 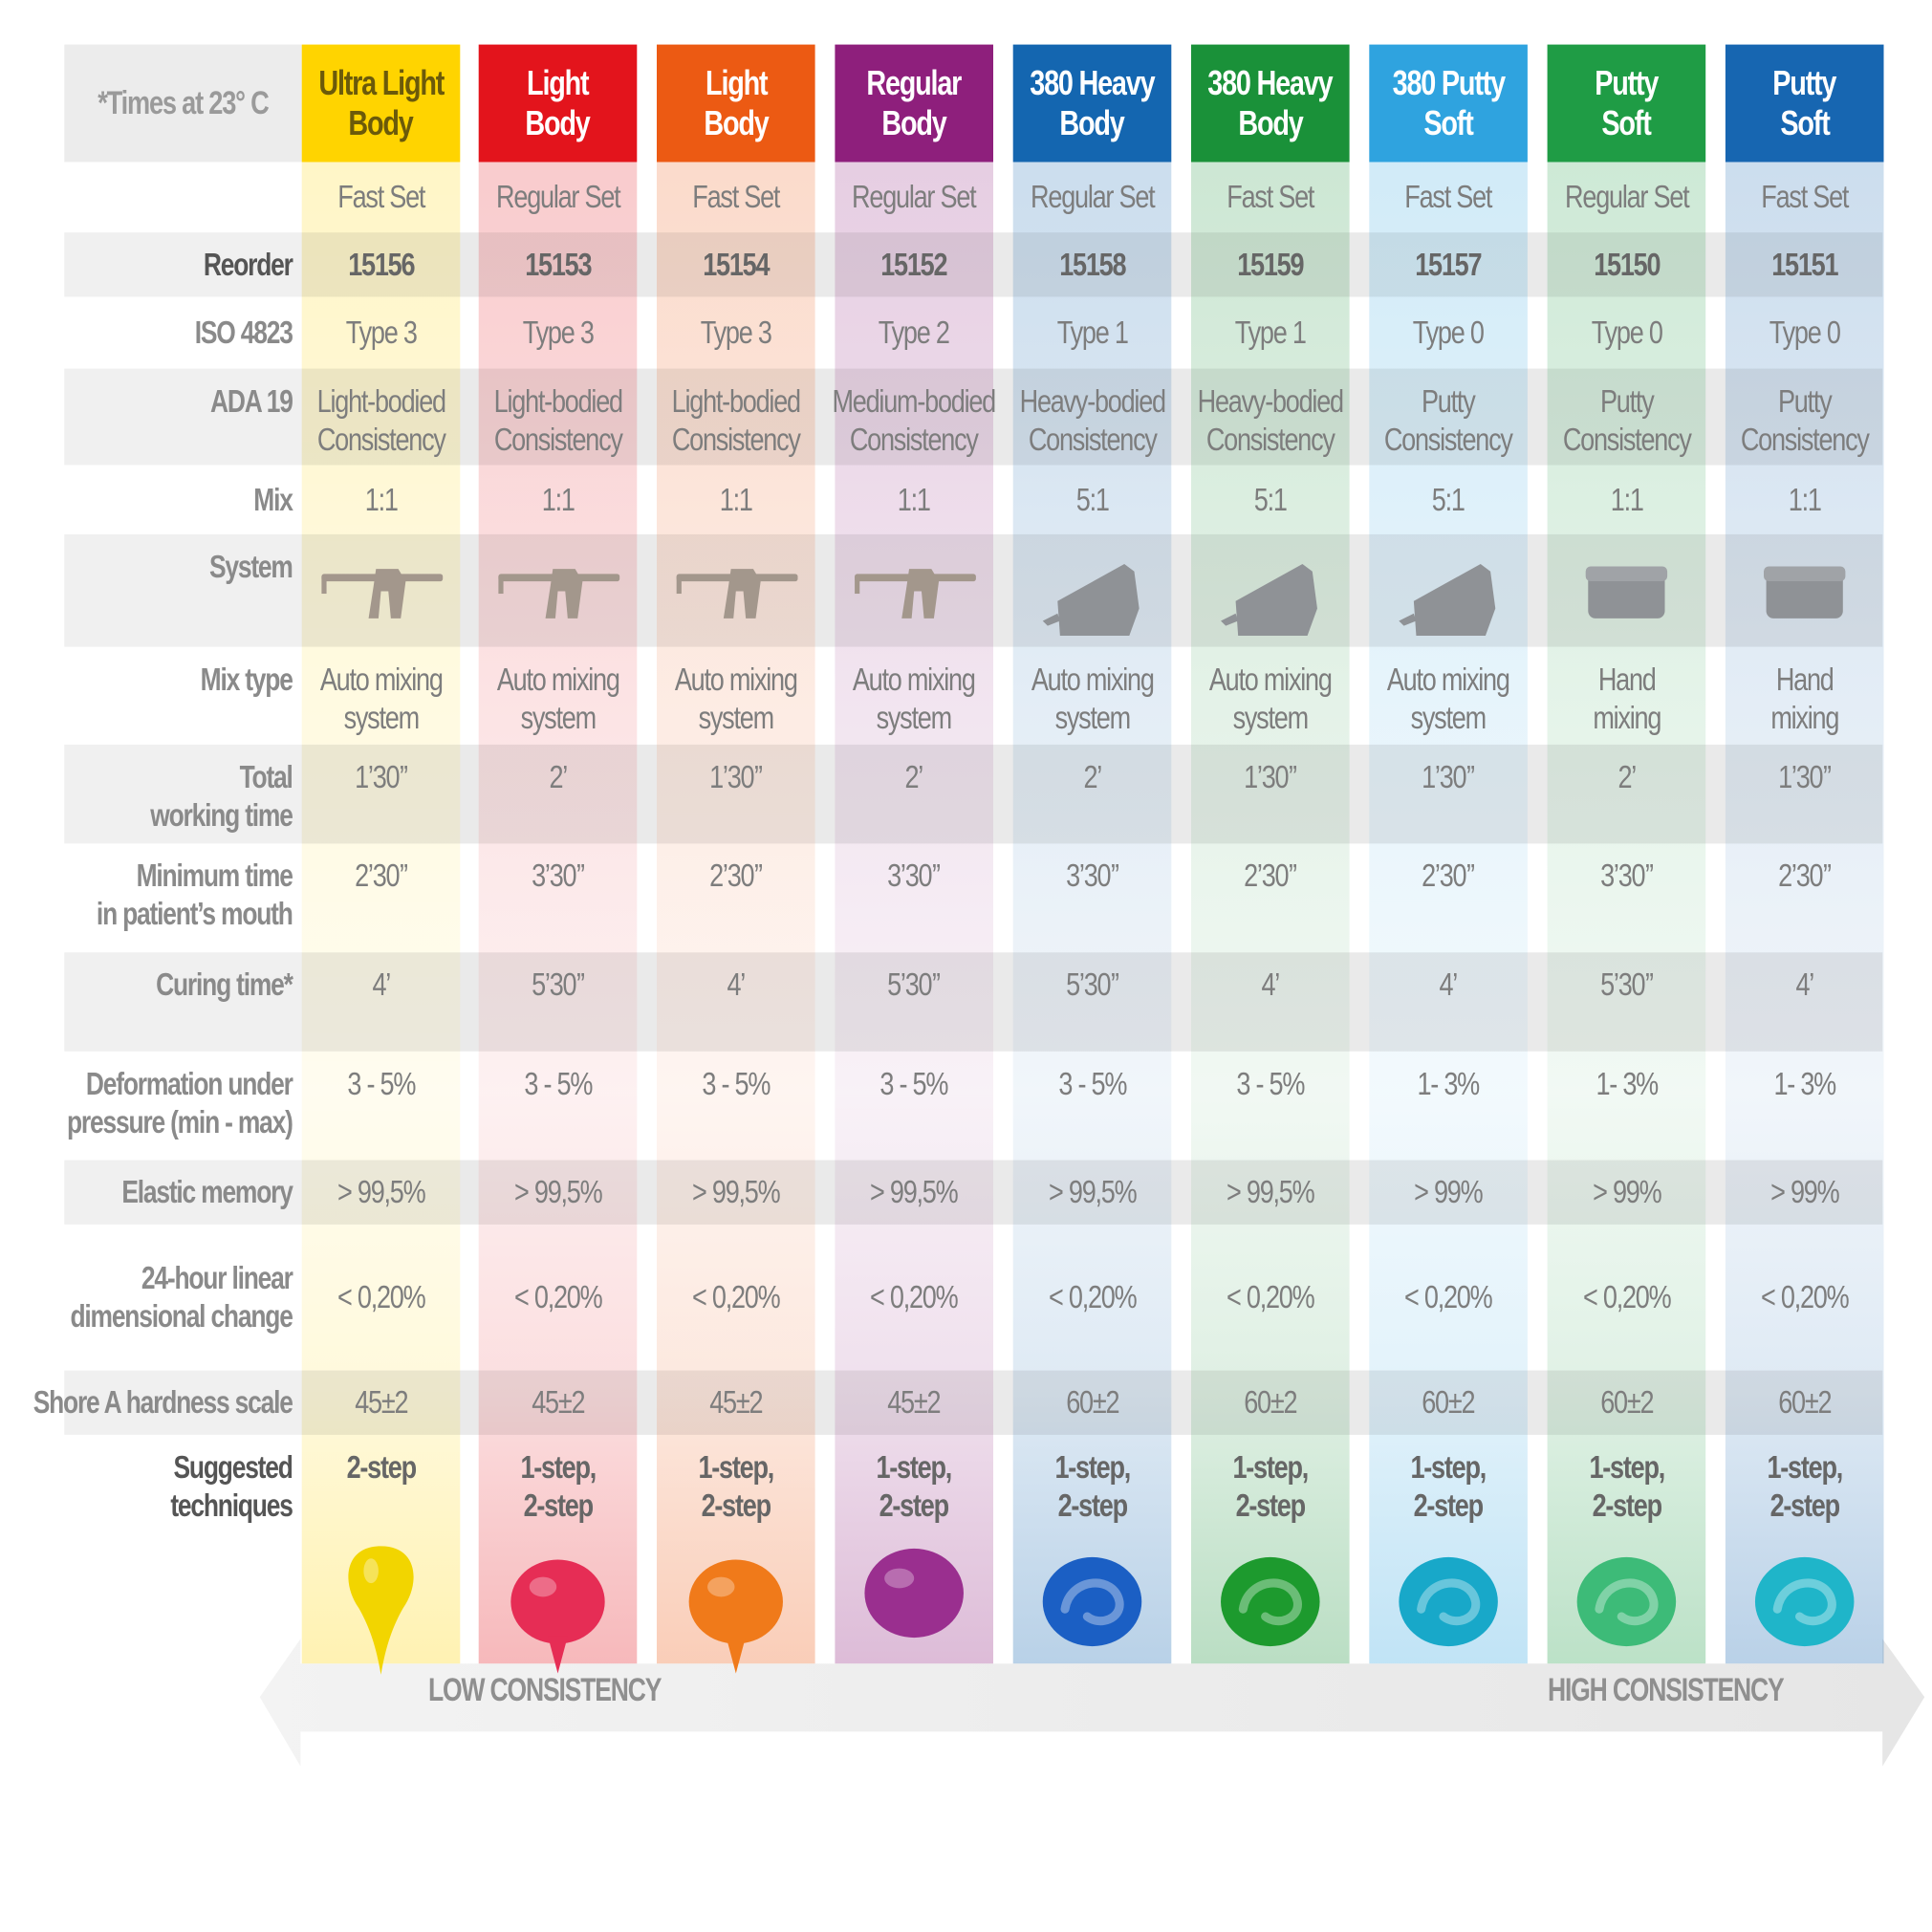 I want to click on cell-set-6: Fast Set, so click(x=1270, y=197).